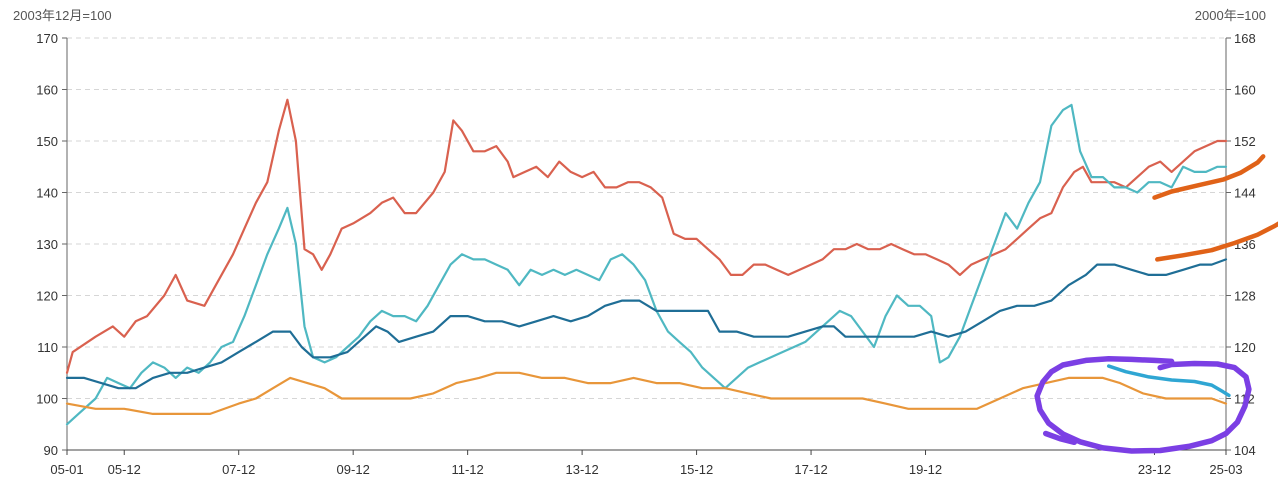  I want to click on right-tick-label: 144, so click(1245, 193).